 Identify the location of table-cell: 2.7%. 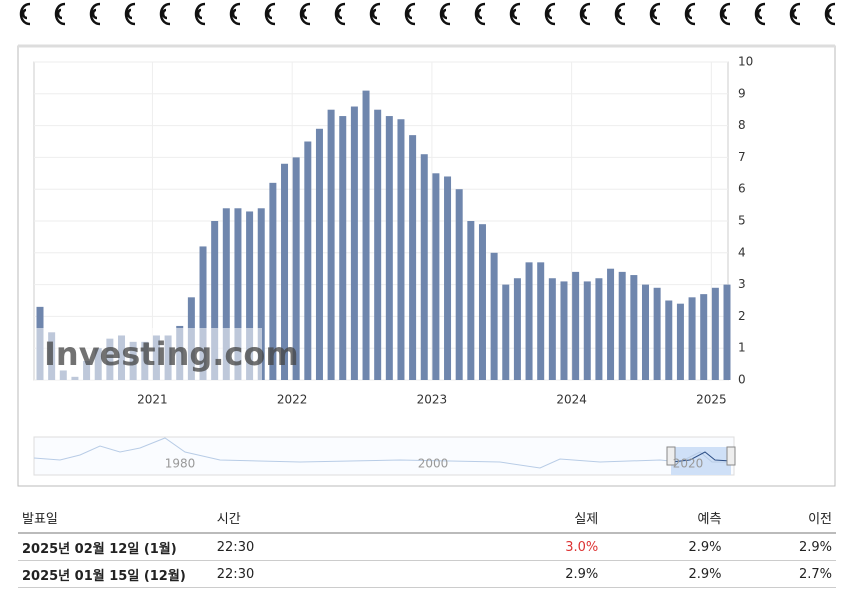
(780, 574).